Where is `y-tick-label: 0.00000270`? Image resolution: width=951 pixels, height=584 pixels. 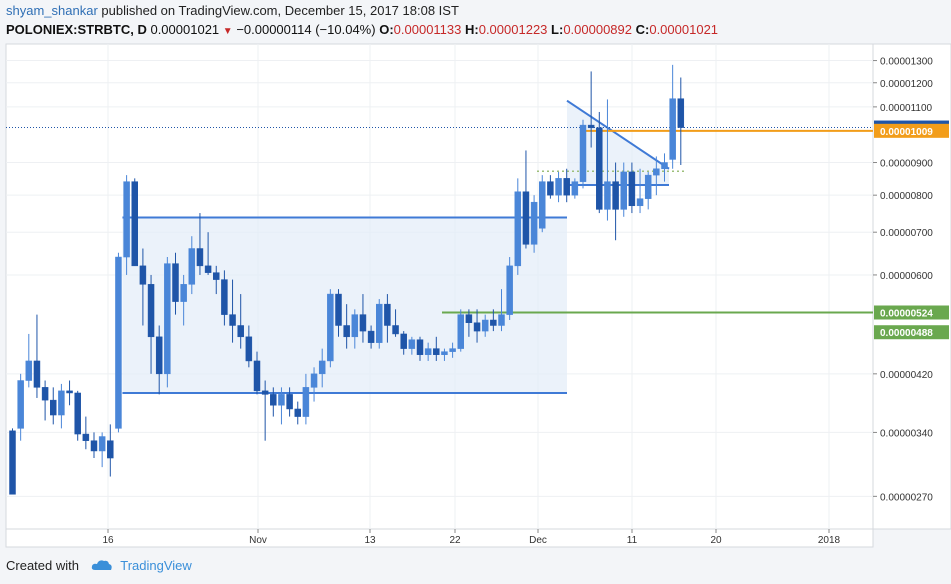
y-tick-label: 0.00000270 is located at coordinates (906, 497).